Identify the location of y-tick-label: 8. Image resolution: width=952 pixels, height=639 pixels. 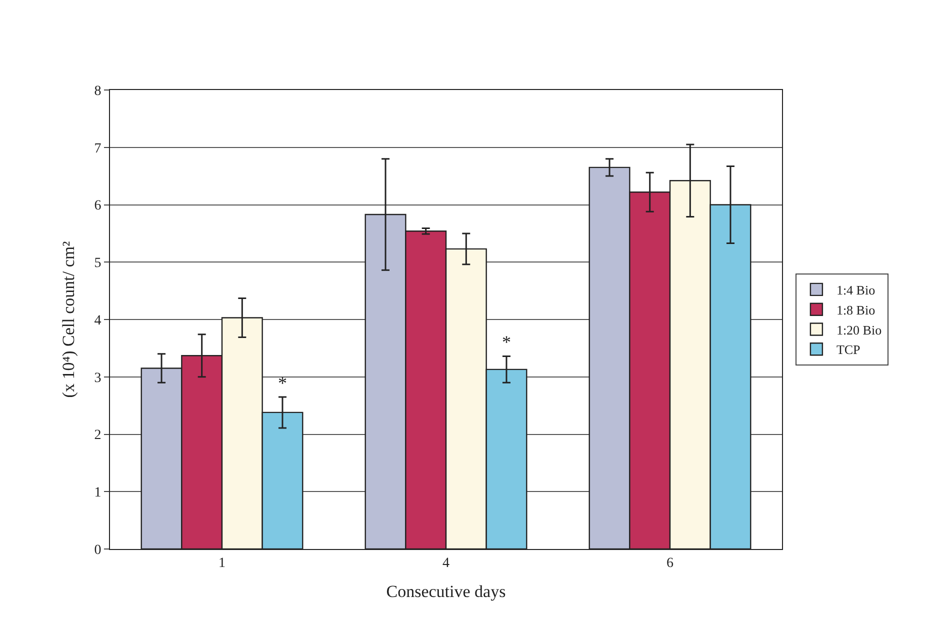
(98, 91).